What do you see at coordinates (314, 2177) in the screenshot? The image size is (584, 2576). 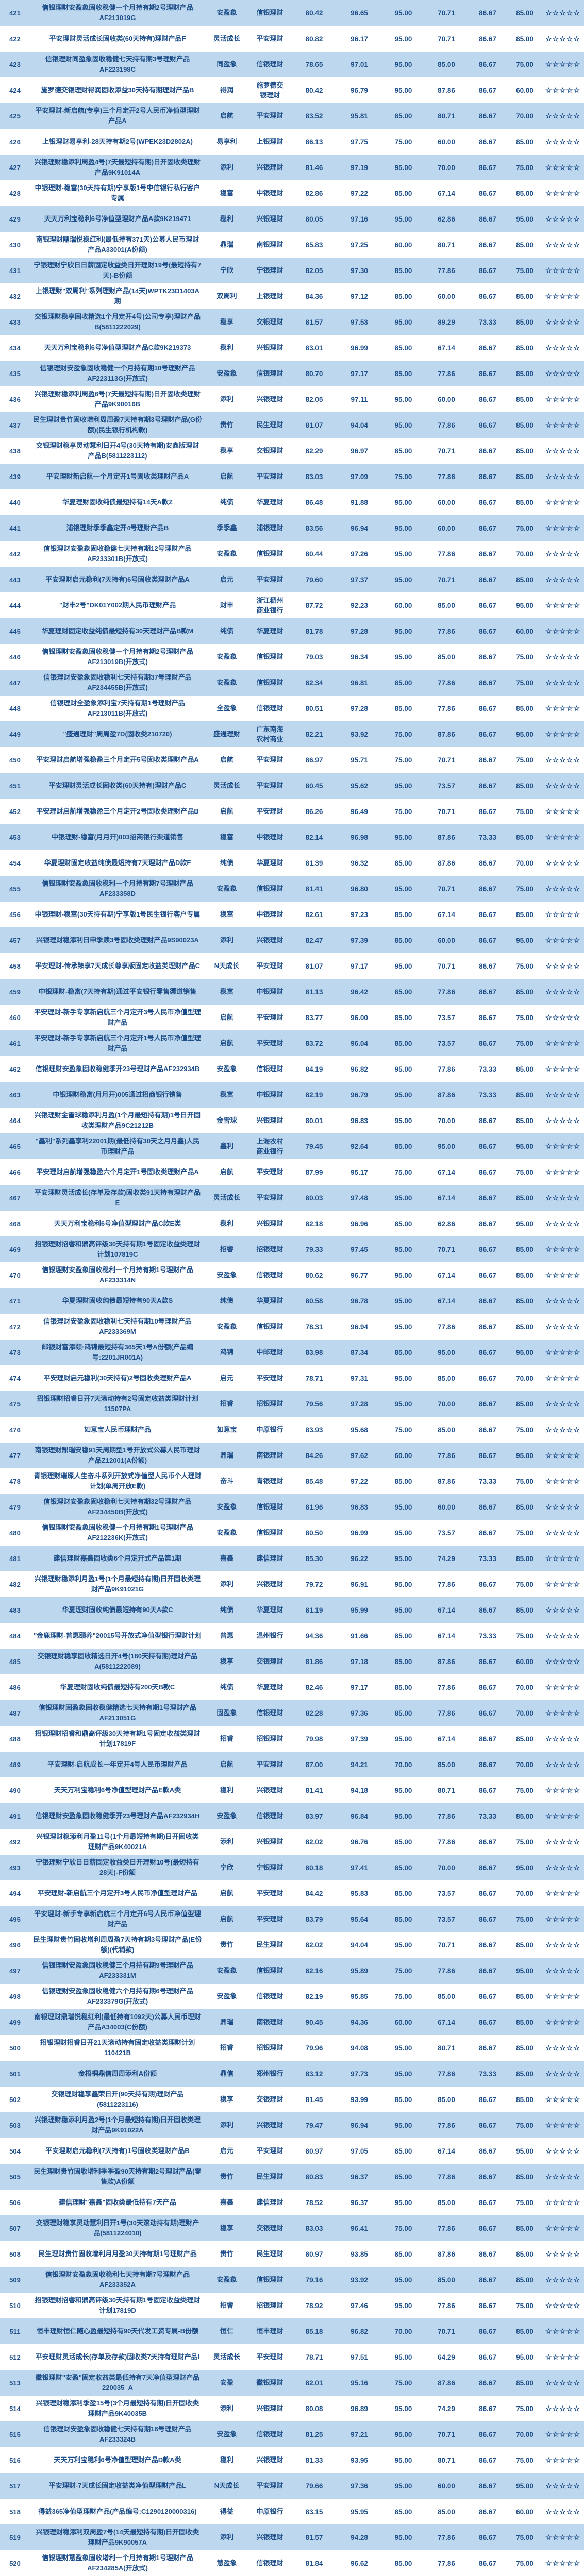 I see `score-value-1: 80.83` at bounding box center [314, 2177].